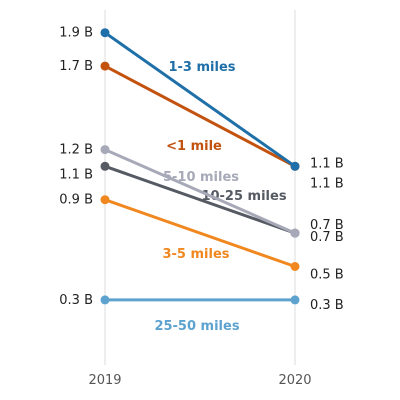 The height and width of the screenshot is (400, 400). Describe the element at coordinates (76, 174) in the screenshot. I see `value-label-10-25-miles-2019: 1.1 B` at that location.